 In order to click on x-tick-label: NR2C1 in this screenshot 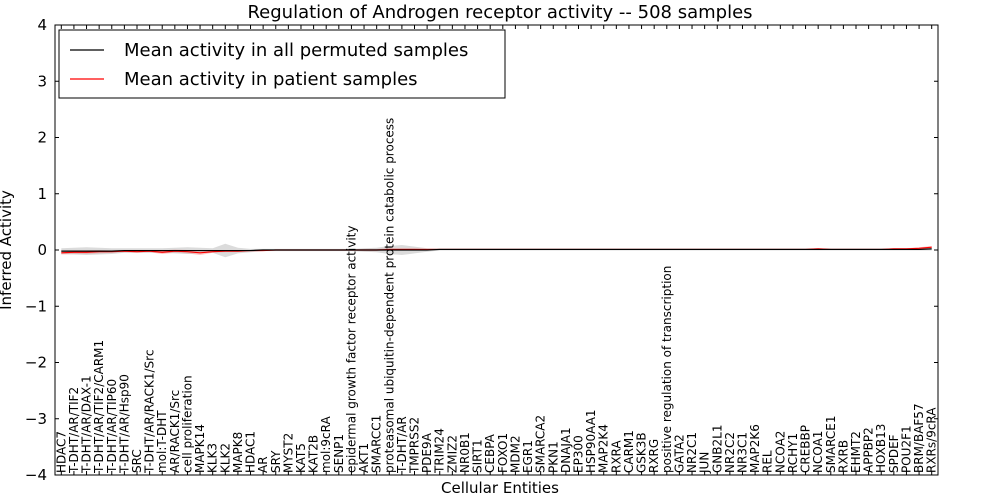, I will do `click(692, 452)`.